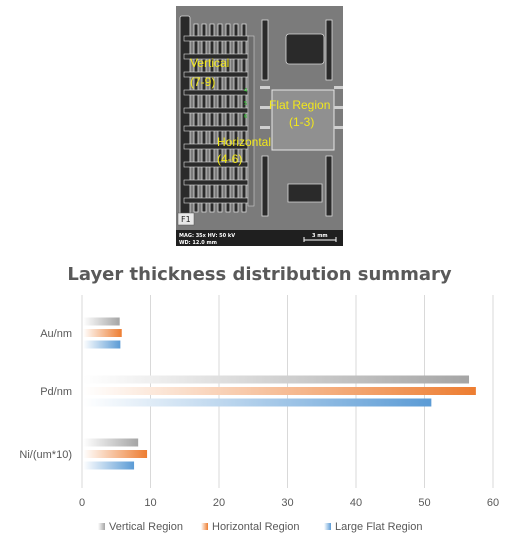 This screenshot has height=549, width=519. Describe the element at coordinates (245, 91) in the screenshot. I see `point-number-4: 4` at that location.